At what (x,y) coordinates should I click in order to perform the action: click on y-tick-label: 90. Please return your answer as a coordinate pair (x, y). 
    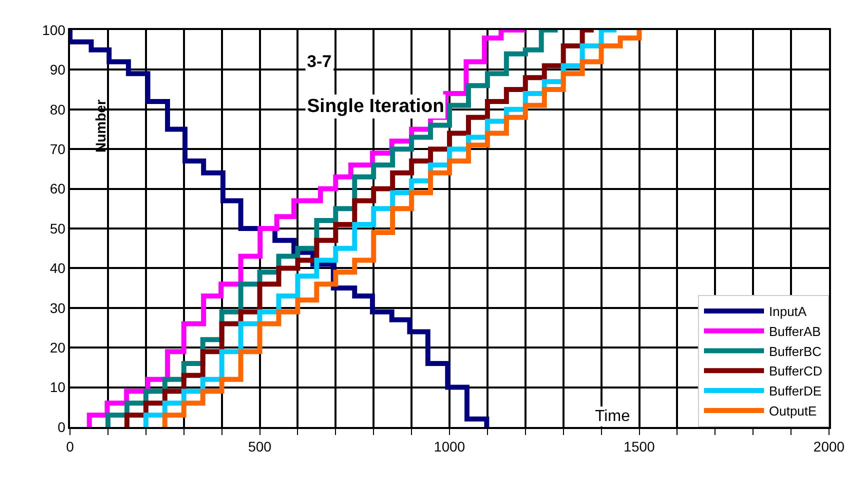
    Looking at the image, I should click on (58, 70).